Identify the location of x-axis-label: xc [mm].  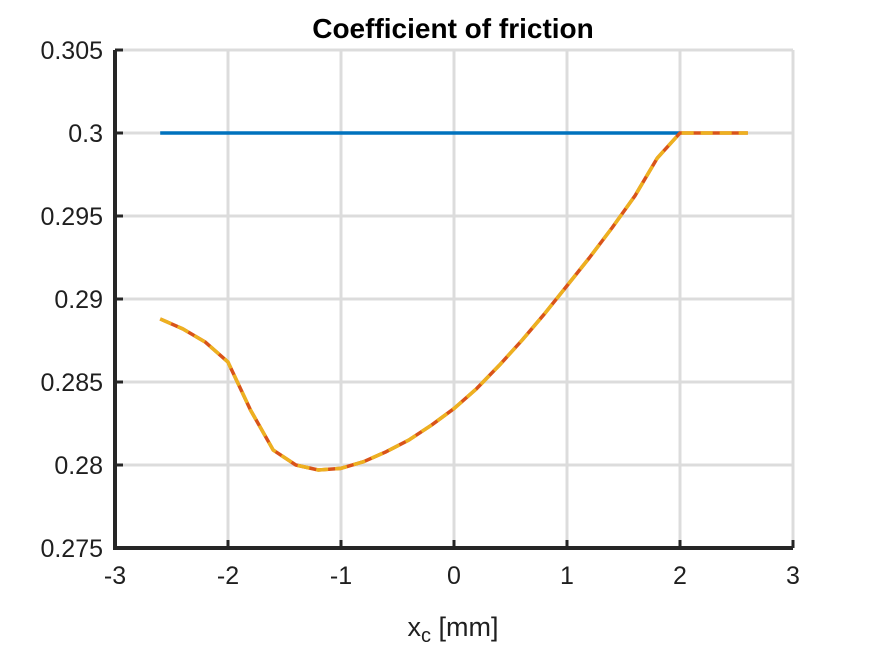
(453, 629).